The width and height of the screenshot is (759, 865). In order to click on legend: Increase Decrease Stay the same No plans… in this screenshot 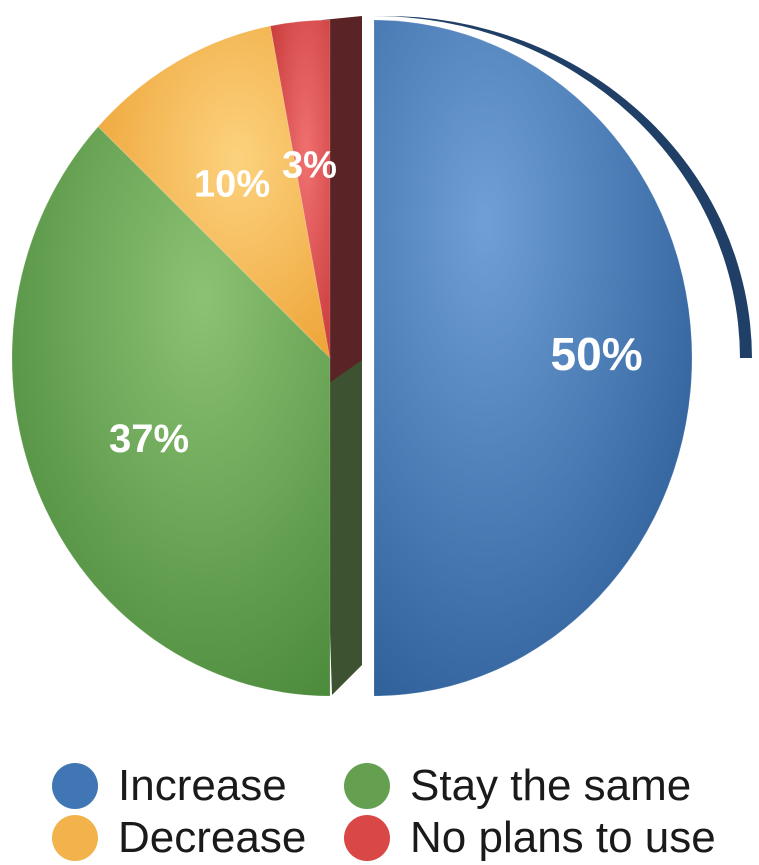, I will do `click(379, 807)`.